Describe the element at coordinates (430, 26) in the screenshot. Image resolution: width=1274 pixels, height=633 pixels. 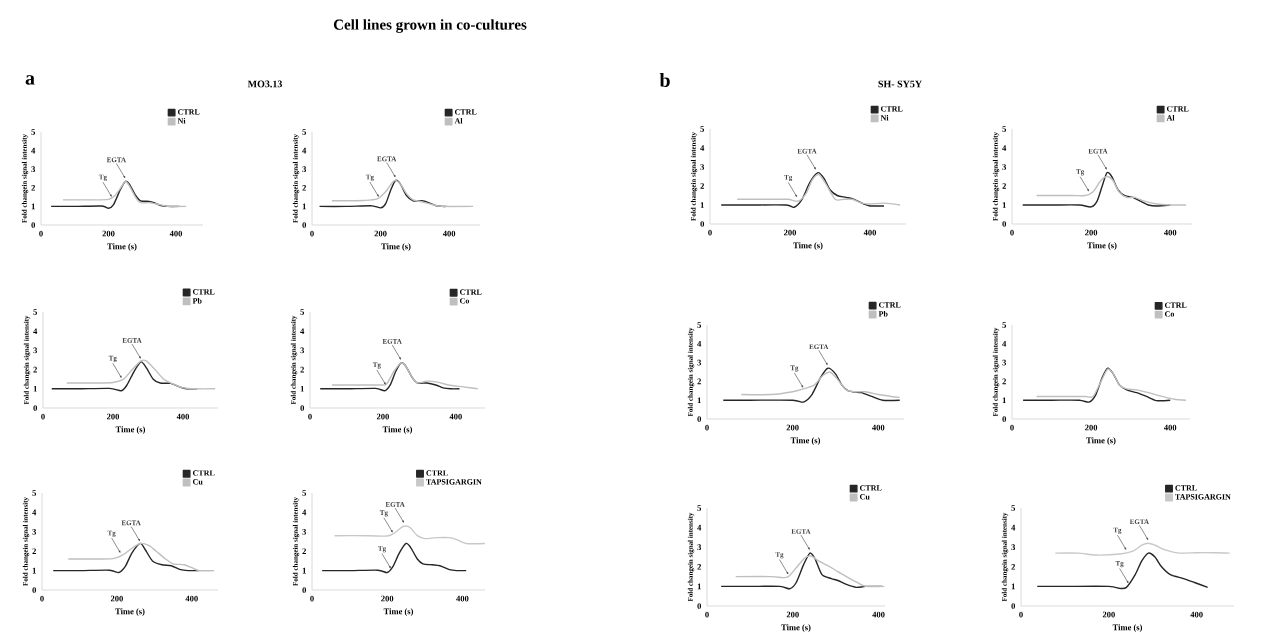
I see `chart-title: Cell lines grown in co-cultures` at that location.